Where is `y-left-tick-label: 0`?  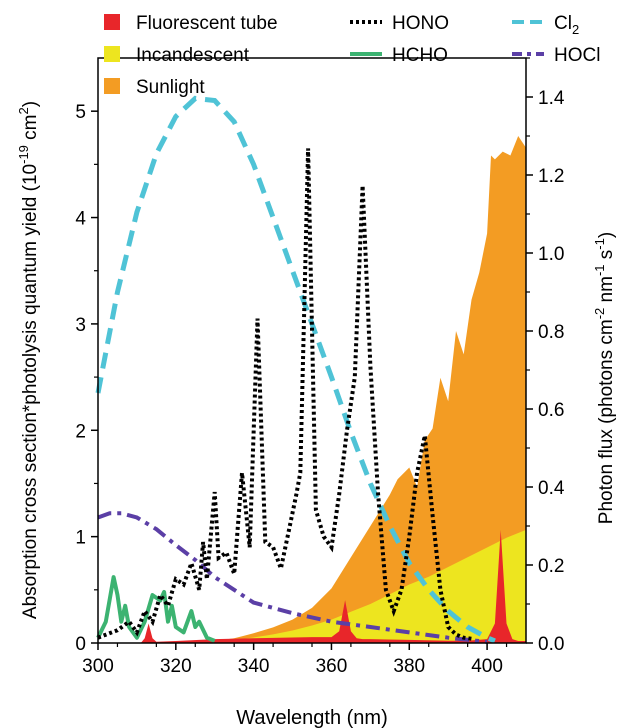
y-left-tick-label: 0 is located at coordinates (80, 644).